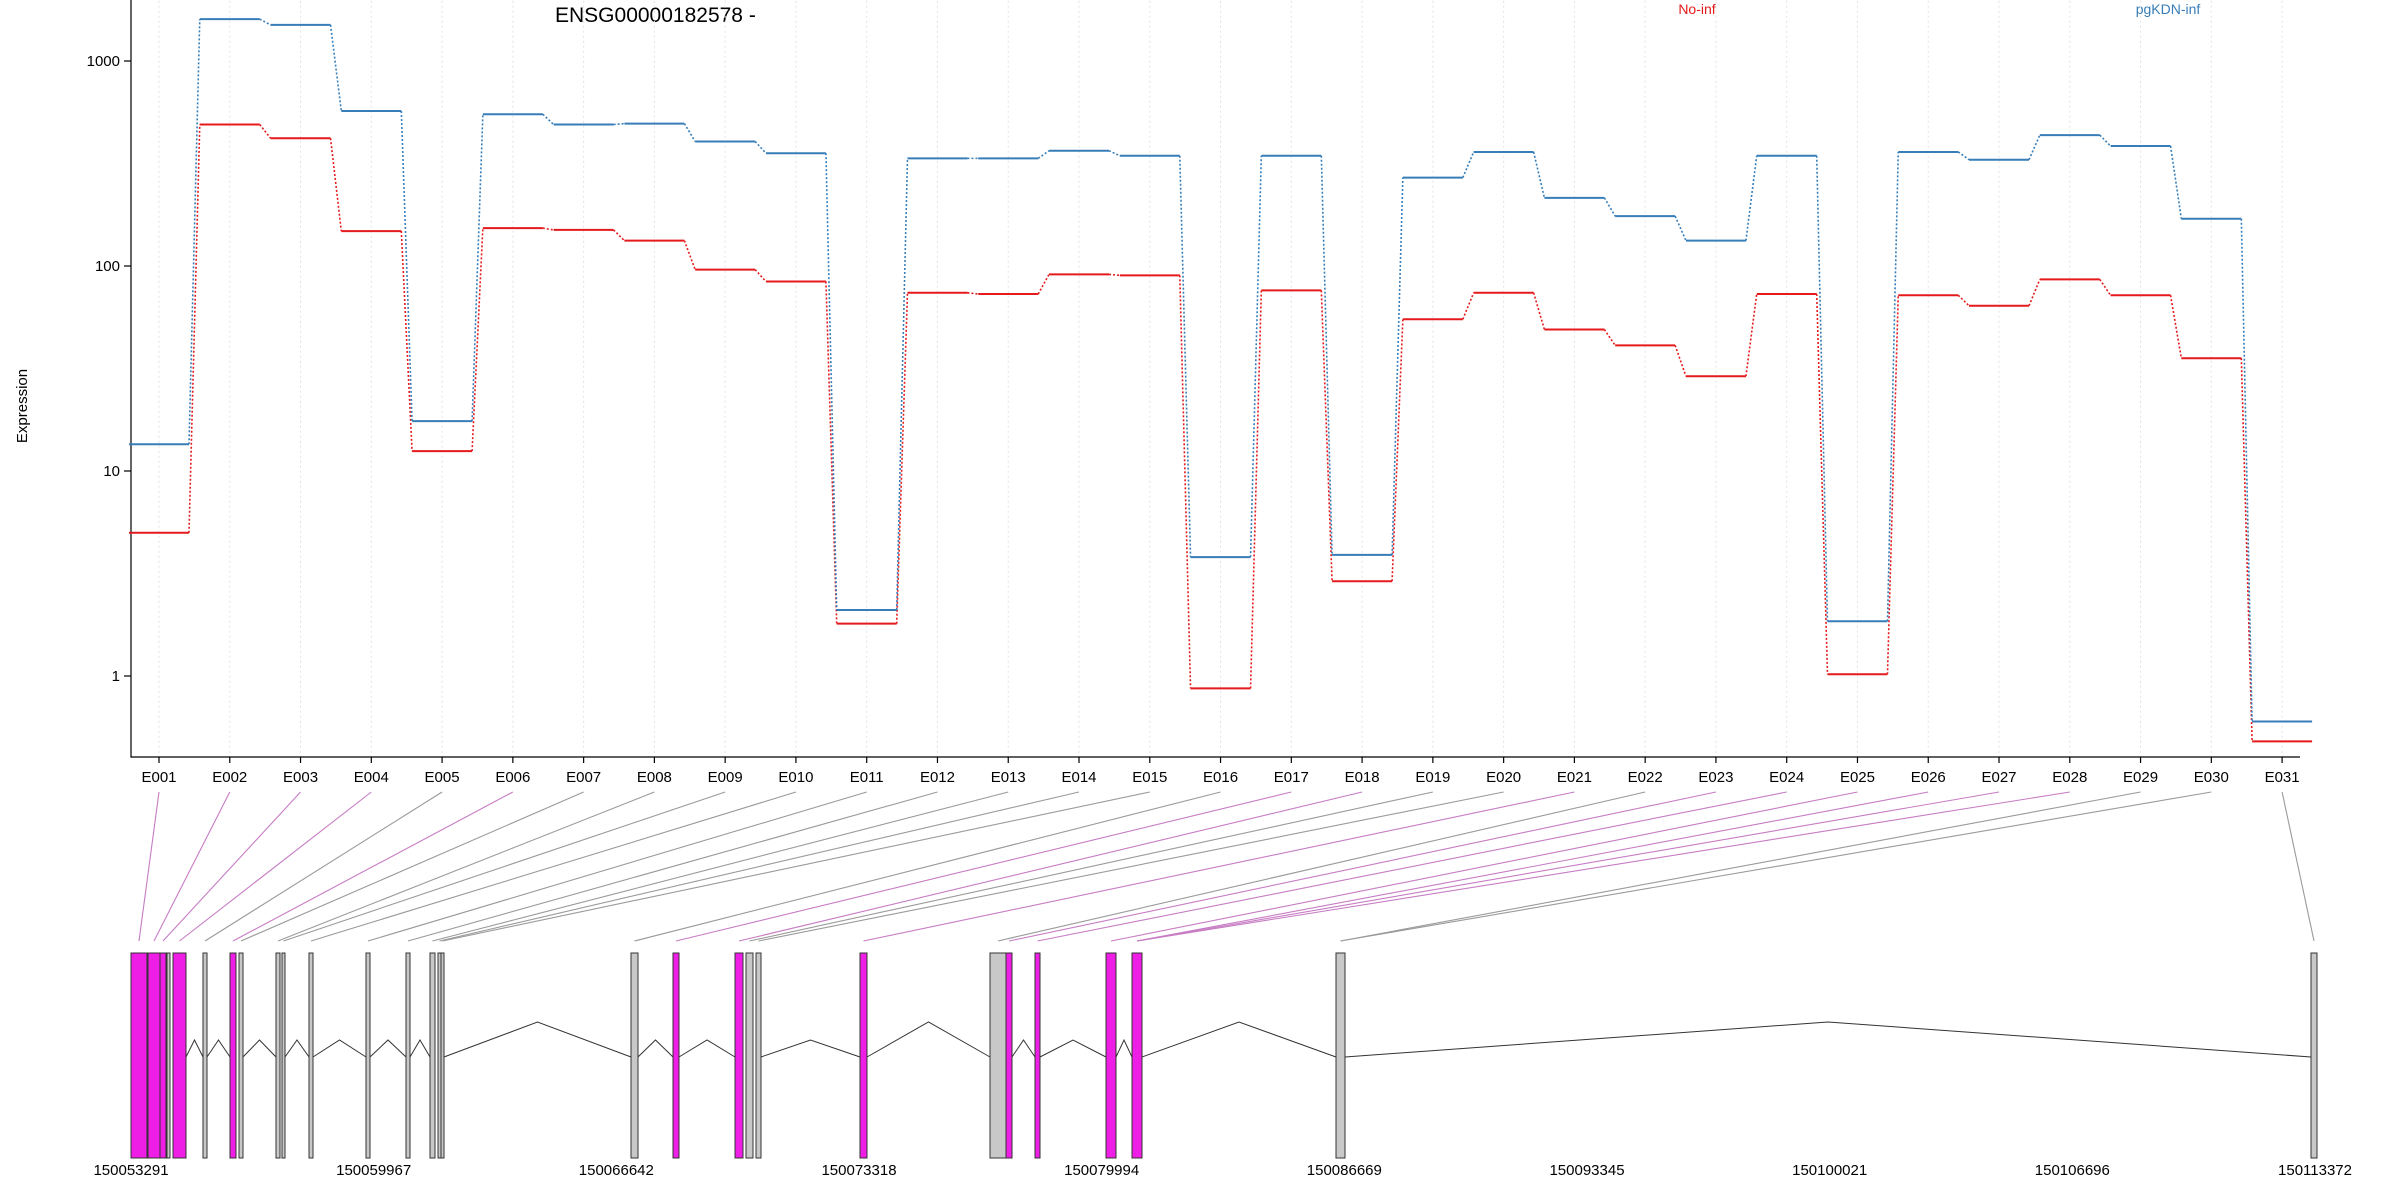 The width and height of the screenshot is (2400, 1200). I want to click on genomic-coordinate-label: 150106696, so click(2072, 1170).